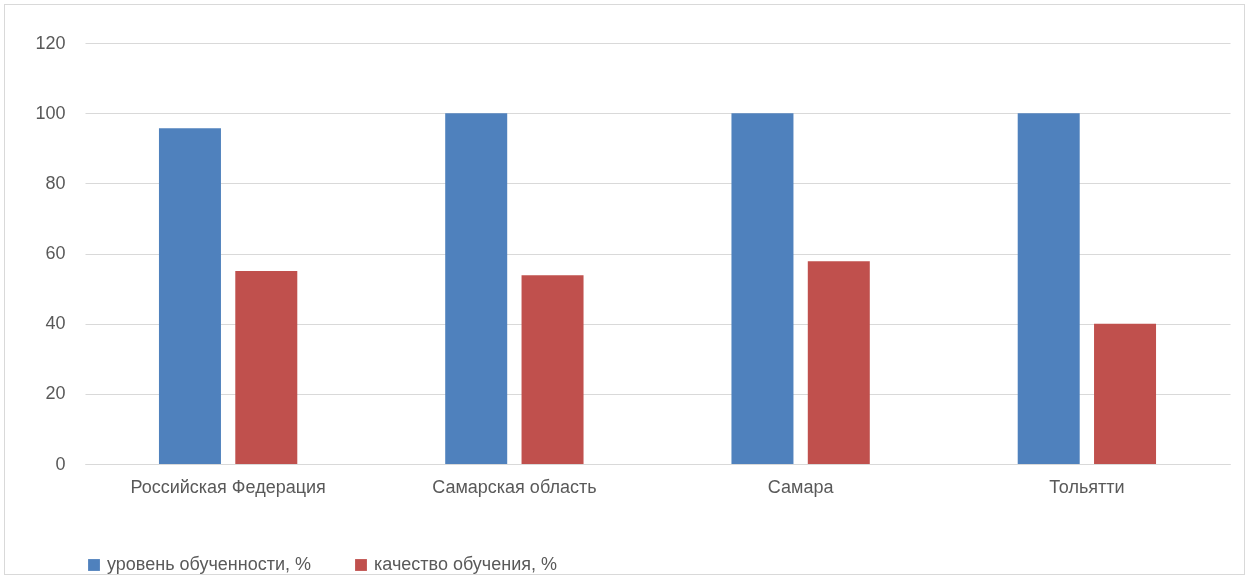  I want to click on y-tick-label: 40, so click(55, 323).